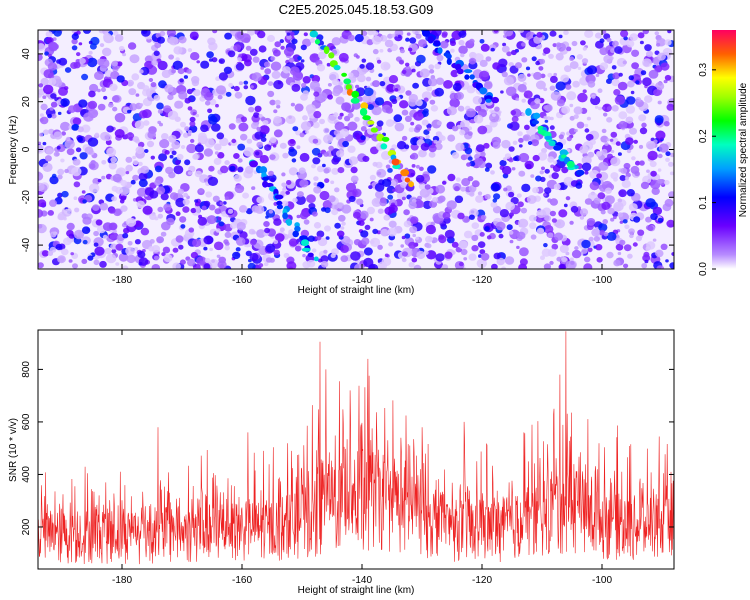 The width and height of the screenshot is (750, 600). Describe the element at coordinates (26, 244) in the screenshot. I see `y-tick-label: -40` at that location.